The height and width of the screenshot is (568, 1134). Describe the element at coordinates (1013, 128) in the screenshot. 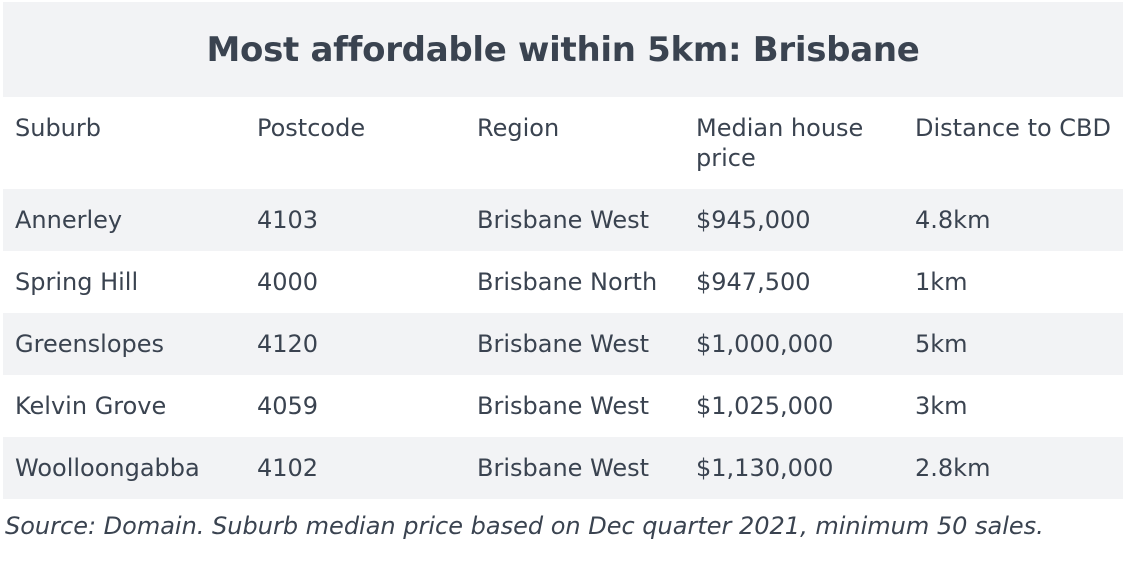

I see `header-distance-to-cbd: Distance to CBD` at that location.